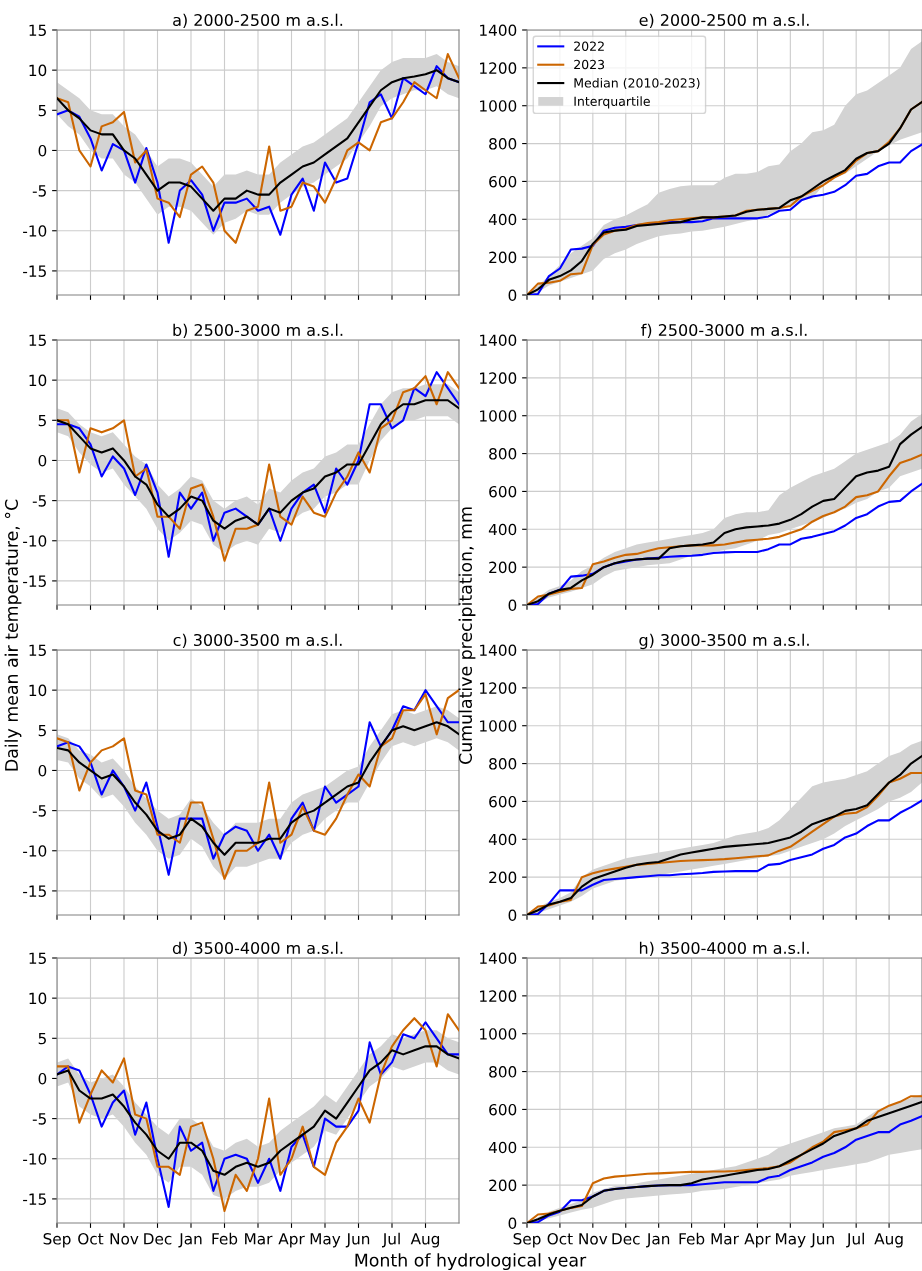 The height and width of the screenshot is (1271, 922). Describe the element at coordinates (724, 948) in the screenshot. I see `chart-title: h) 3500-4000 m a.s.l.` at that location.